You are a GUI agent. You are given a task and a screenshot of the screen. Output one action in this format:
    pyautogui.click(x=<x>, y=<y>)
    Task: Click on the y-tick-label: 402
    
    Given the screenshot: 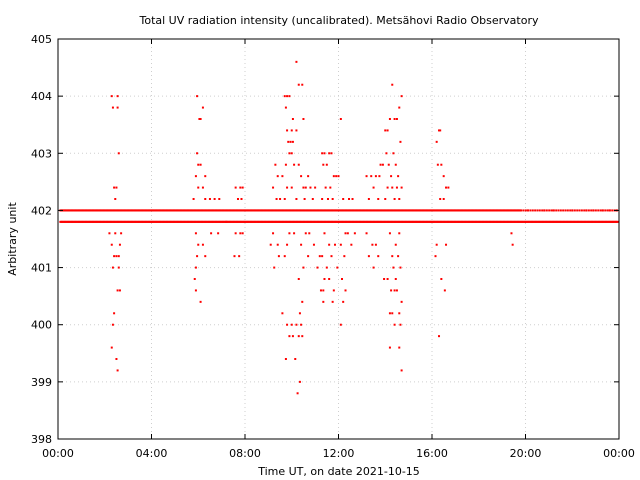 What is the action you would take?
    pyautogui.click(x=41, y=210)
    